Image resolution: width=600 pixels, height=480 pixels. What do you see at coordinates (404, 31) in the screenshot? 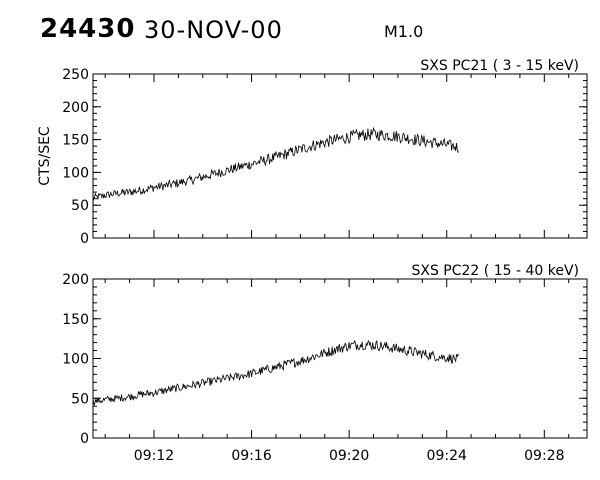
I see `flare-class: M1.0` at bounding box center [404, 31].